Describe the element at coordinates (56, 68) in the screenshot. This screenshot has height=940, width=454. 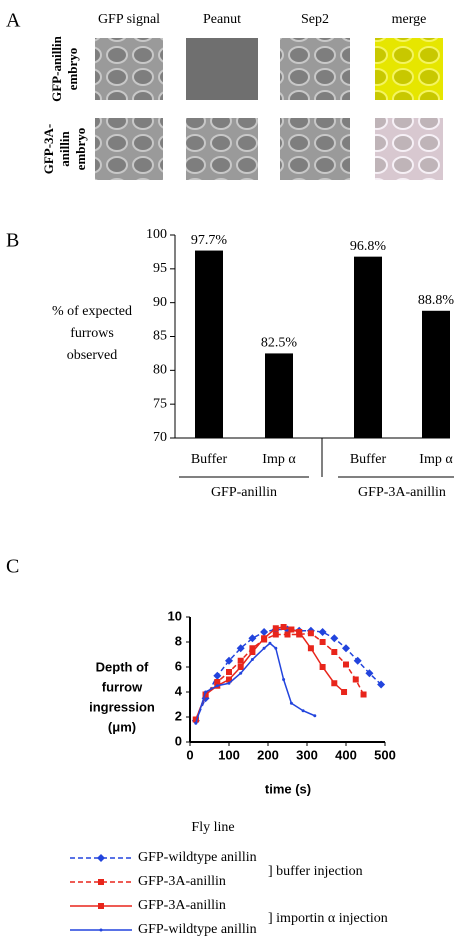
I see `row-label: GFP-anillin` at that location.